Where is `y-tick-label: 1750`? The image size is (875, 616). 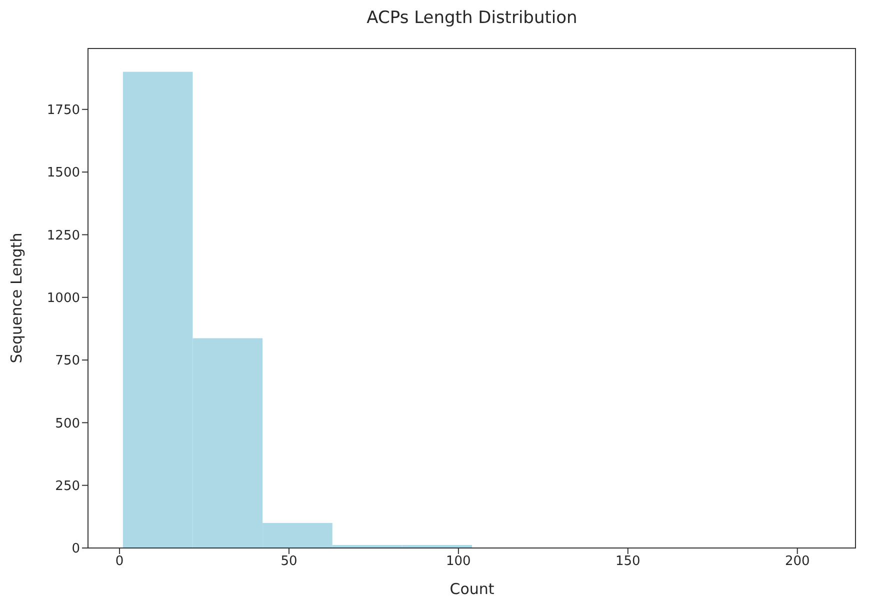 y-tick-label: 1750 is located at coordinates (63, 110).